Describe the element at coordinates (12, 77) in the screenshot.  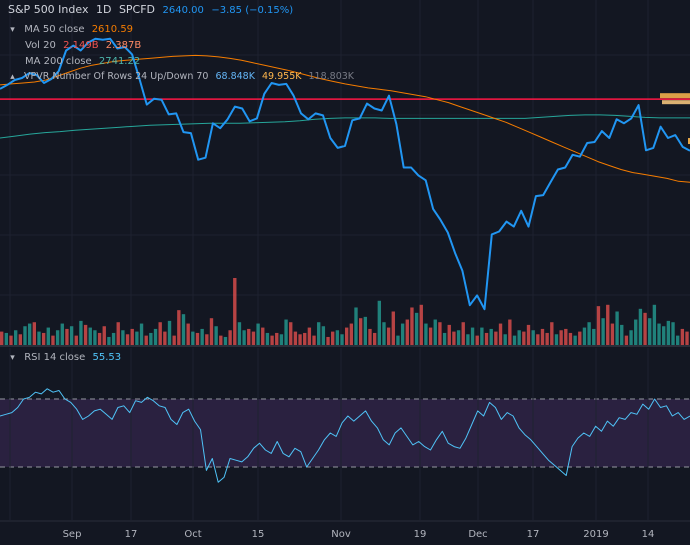
I see `chevron-up-icon: ▴` at that location.